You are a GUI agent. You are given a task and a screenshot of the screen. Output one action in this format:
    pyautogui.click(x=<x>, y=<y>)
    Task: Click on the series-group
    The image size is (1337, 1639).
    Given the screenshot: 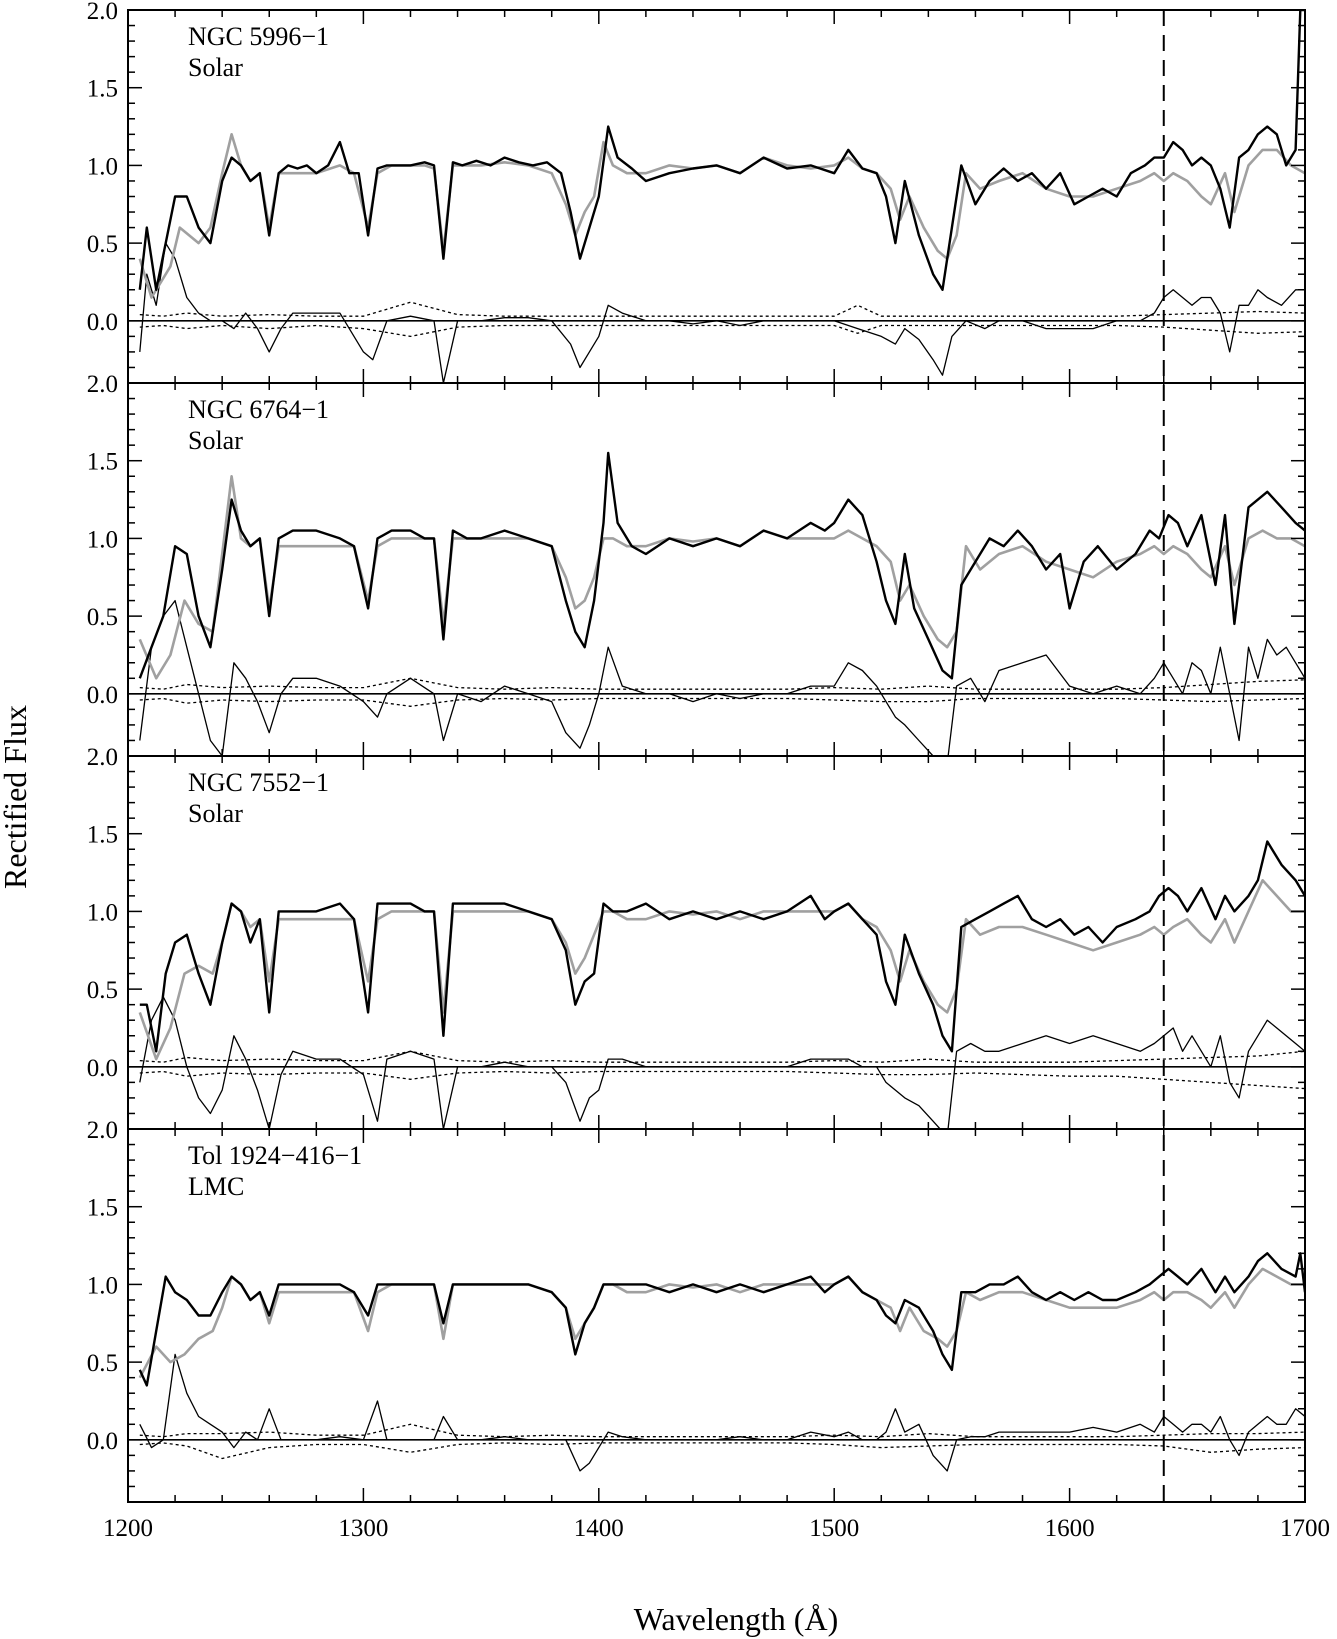 What is the action you would take?
    pyautogui.click(x=721, y=1362)
    